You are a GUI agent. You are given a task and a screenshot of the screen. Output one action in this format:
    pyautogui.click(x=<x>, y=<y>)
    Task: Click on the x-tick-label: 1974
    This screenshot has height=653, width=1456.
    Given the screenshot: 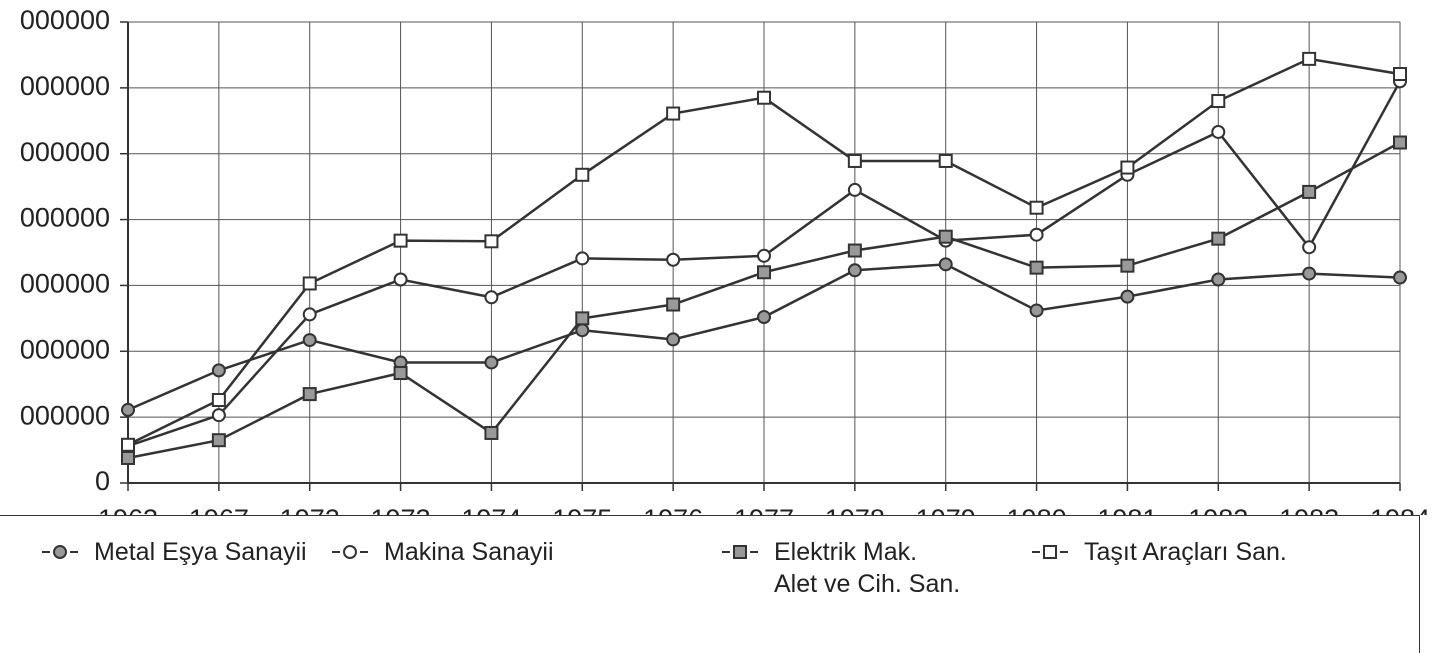 What is the action you would take?
    pyautogui.click(x=491, y=509)
    